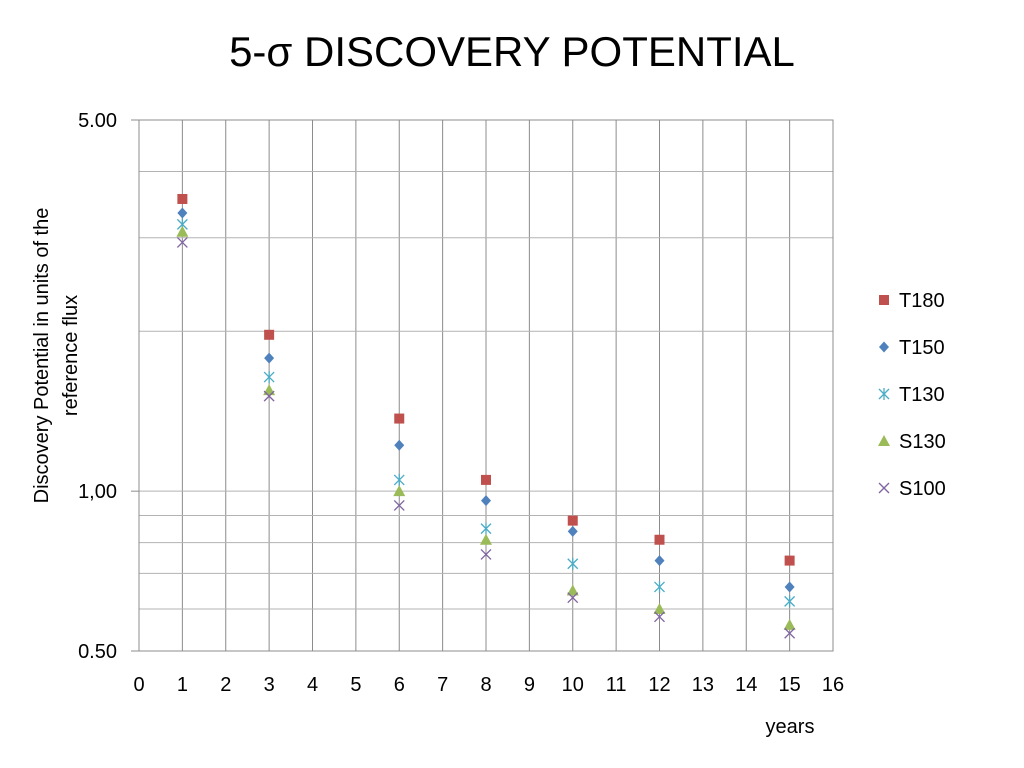 The width and height of the screenshot is (1024, 768). I want to click on x-tick-label: 1, so click(182, 685).